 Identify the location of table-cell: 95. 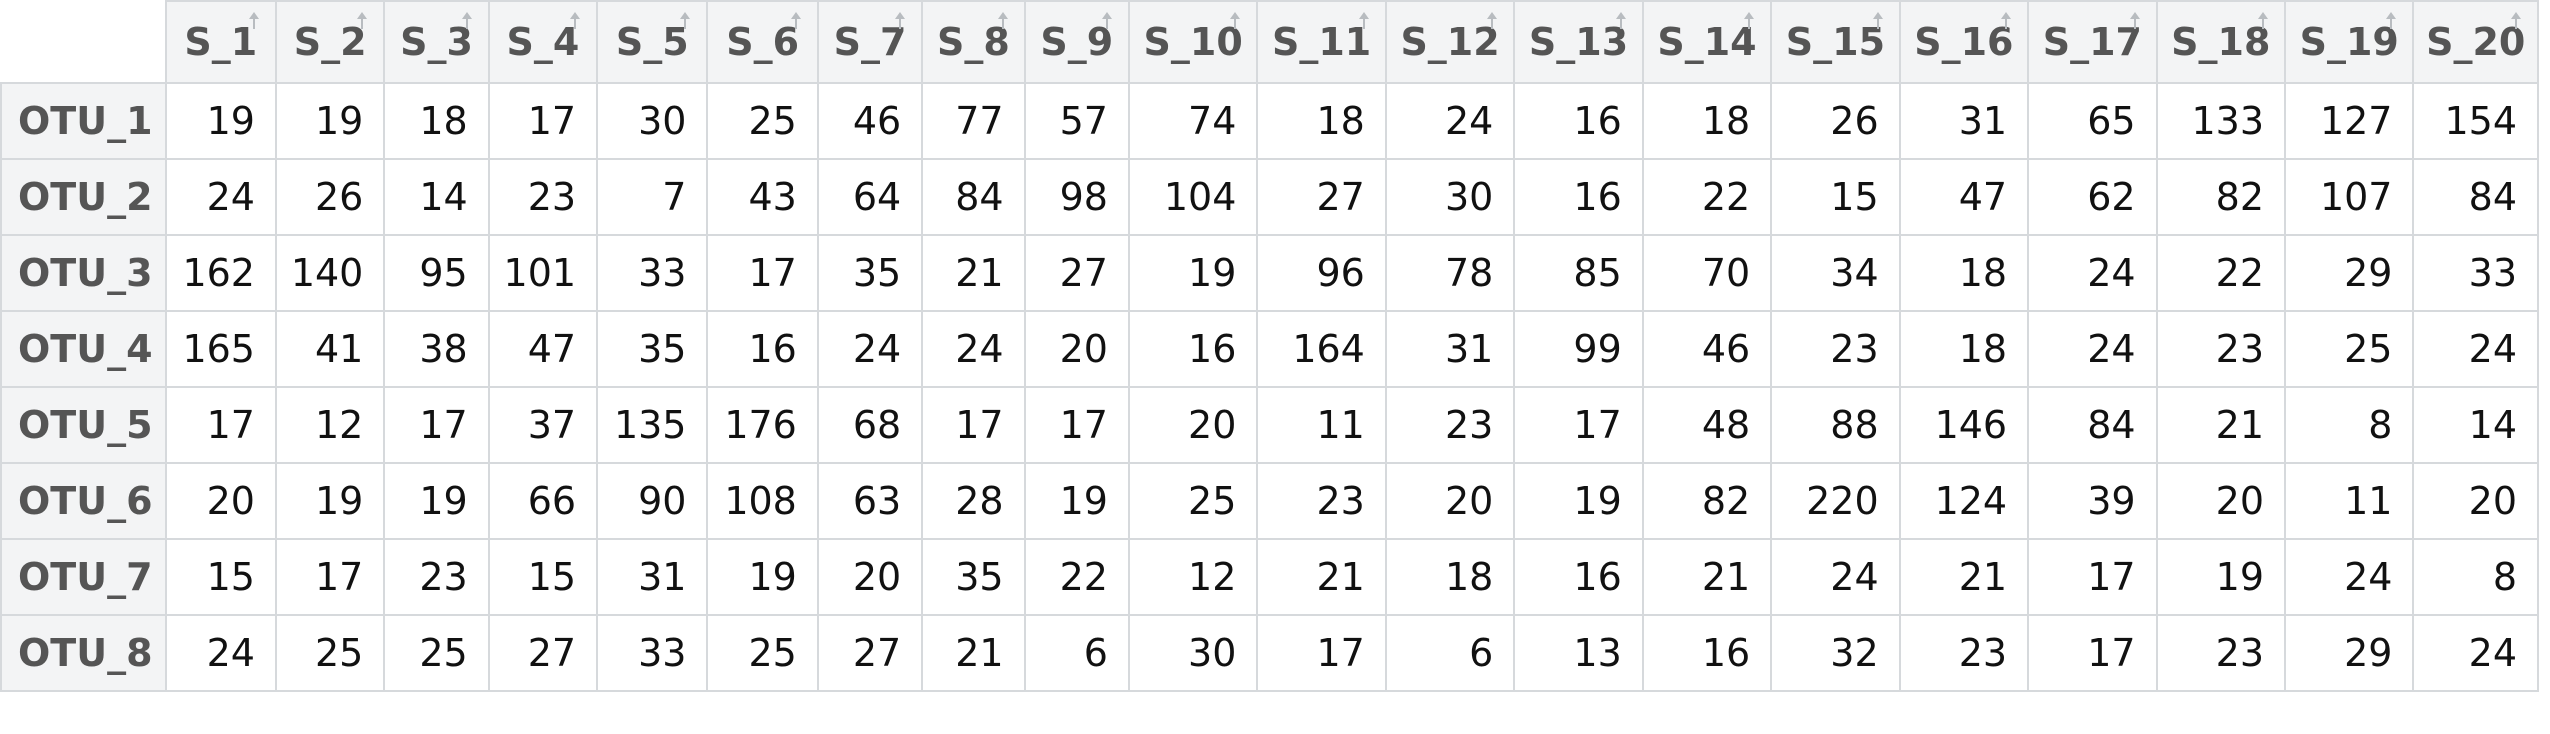
(436, 273).